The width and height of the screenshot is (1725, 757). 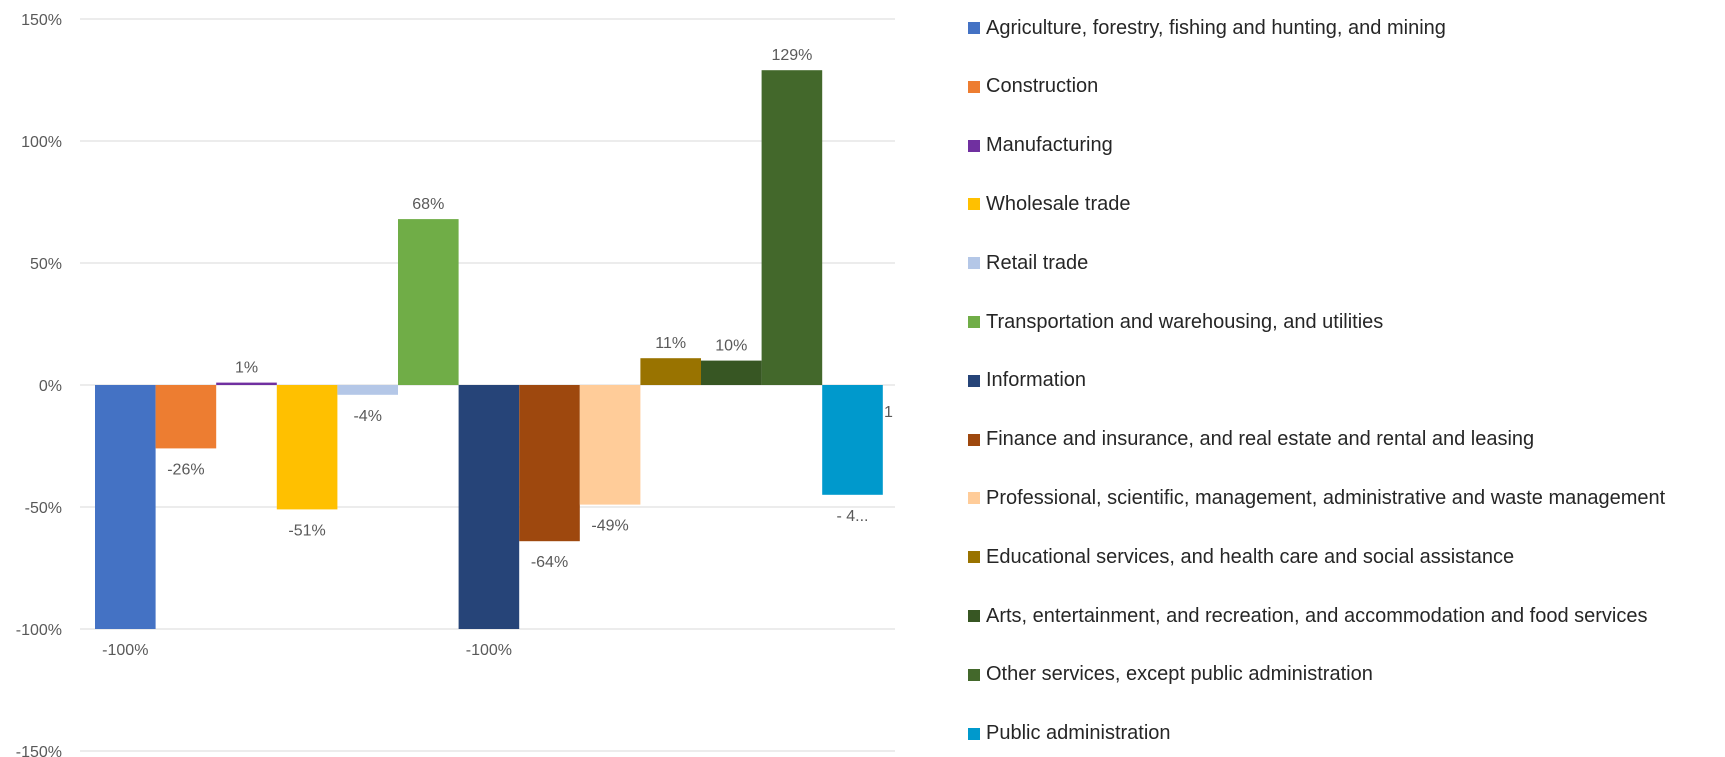 What do you see at coordinates (1036, 380) in the screenshot?
I see `legend-label: Information` at bounding box center [1036, 380].